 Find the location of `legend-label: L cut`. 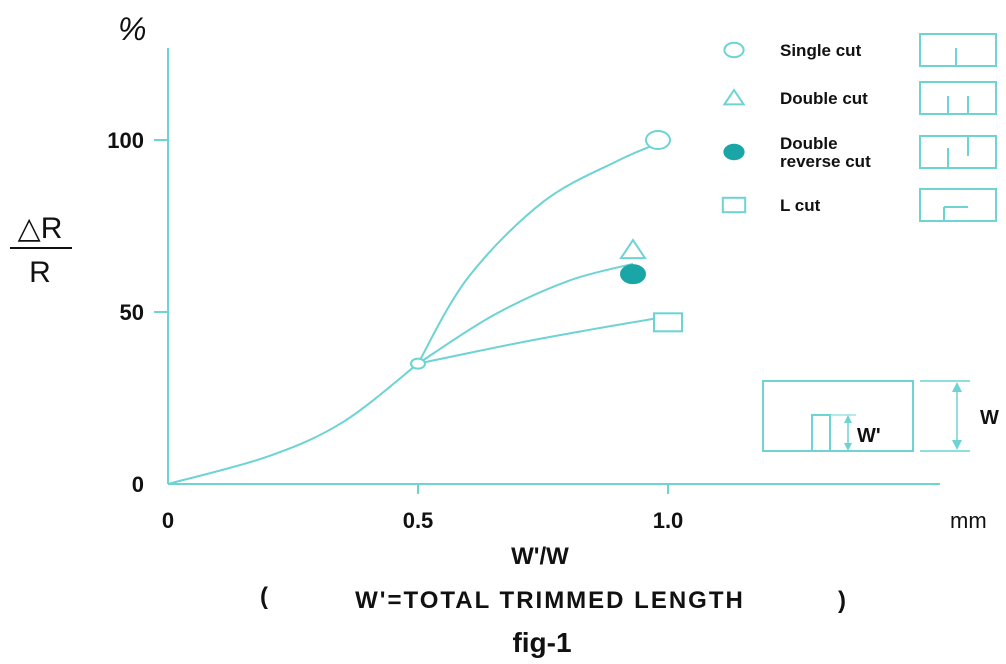

legend-label: L cut is located at coordinates (800, 205).